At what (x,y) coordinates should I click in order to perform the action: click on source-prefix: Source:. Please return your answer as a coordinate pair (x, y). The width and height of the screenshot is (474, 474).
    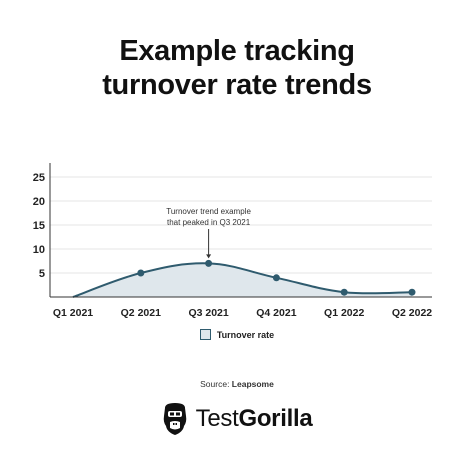
    Looking at the image, I should click on (216, 384).